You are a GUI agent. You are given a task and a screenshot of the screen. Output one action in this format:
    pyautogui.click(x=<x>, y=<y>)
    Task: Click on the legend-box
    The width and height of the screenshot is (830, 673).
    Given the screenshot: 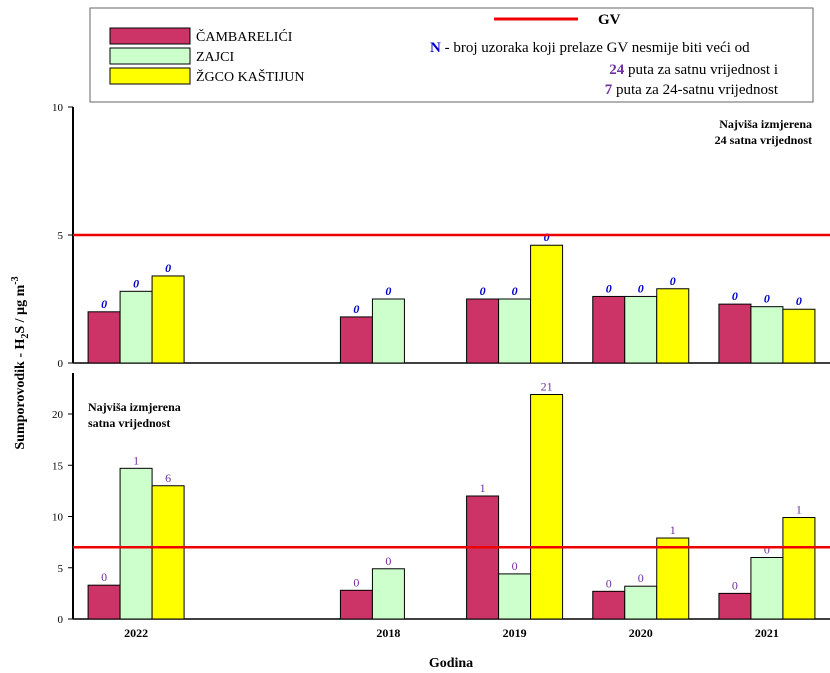 What is the action you would take?
    pyautogui.click(x=451, y=55)
    